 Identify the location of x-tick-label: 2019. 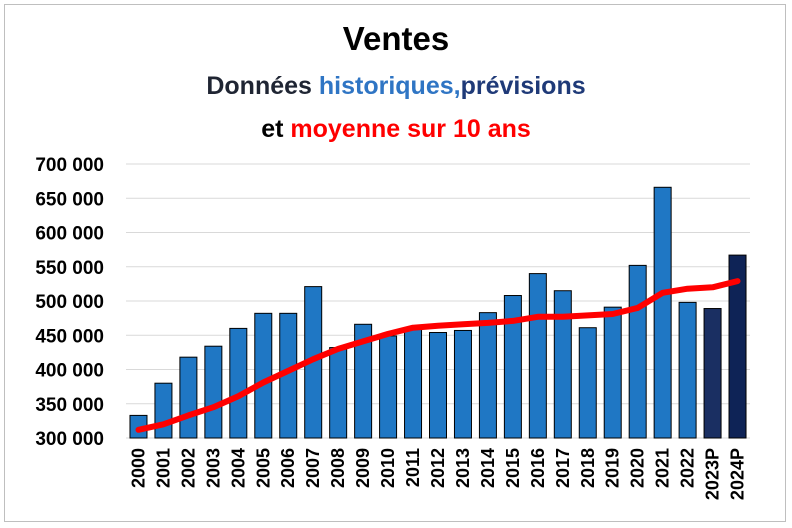
(613, 468).